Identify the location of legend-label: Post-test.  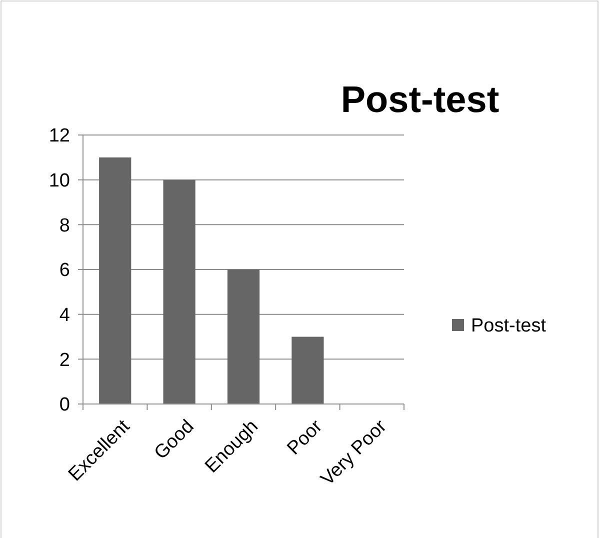
(509, 326).